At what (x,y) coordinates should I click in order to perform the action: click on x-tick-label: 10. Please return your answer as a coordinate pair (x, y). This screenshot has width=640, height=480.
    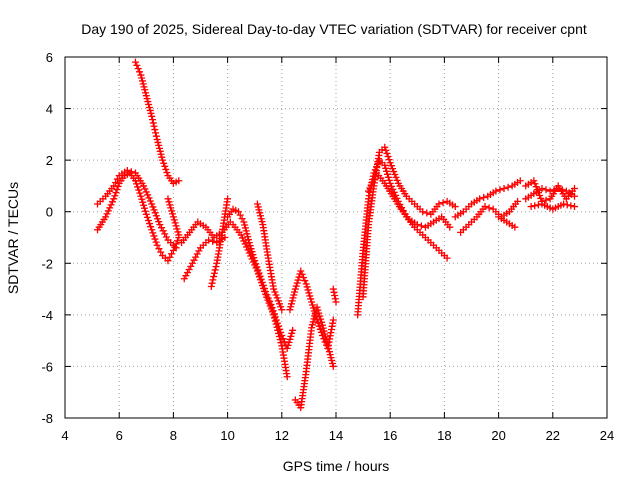
    Looking at the image, I should click on (227, 435).